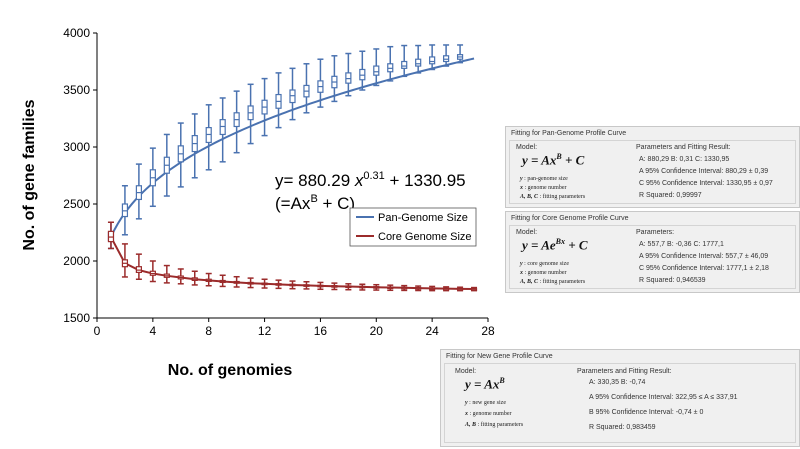 The width and height of the screenshot is (800, 449). What do you see at coordinates (617, 382) in the screenshot?
I see `parameter-values: A: 330,35 B: -0,74` at bounding box center [617, 382].